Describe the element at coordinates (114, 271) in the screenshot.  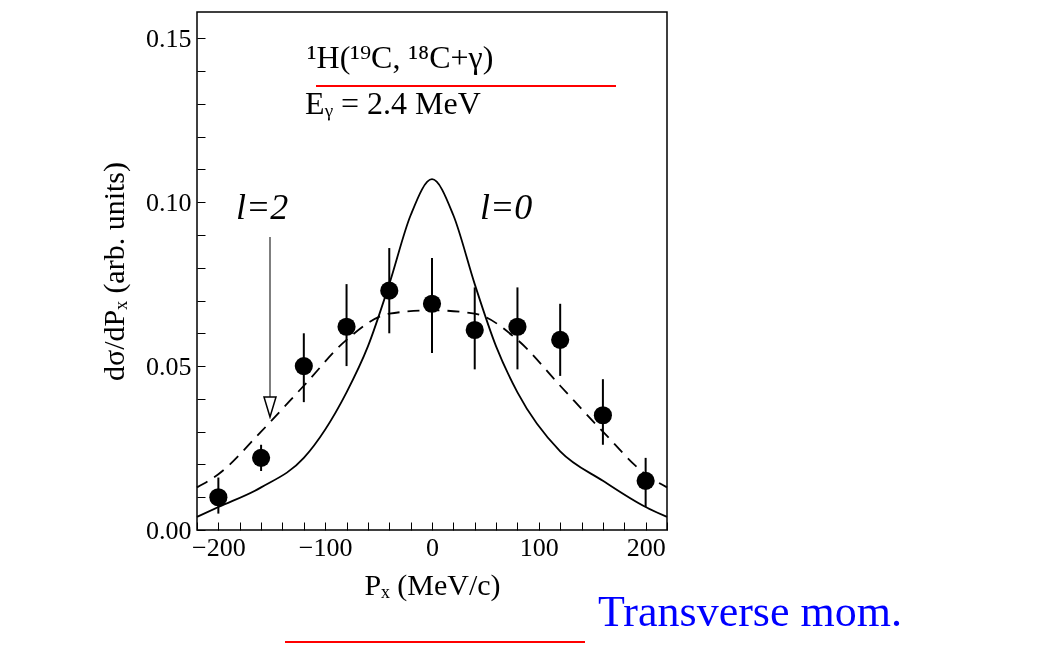
I see `y-axis-title: dσ/dPₓ (arb. units)` at that location.